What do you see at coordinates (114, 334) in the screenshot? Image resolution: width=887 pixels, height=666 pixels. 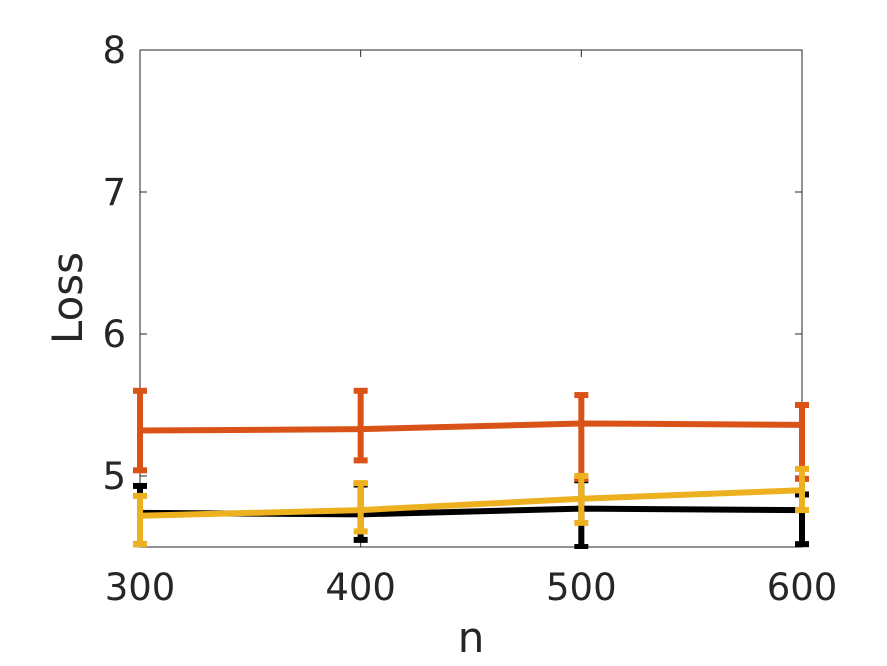 I see `y-tick-label: 6` at bounding box center [114, 334].